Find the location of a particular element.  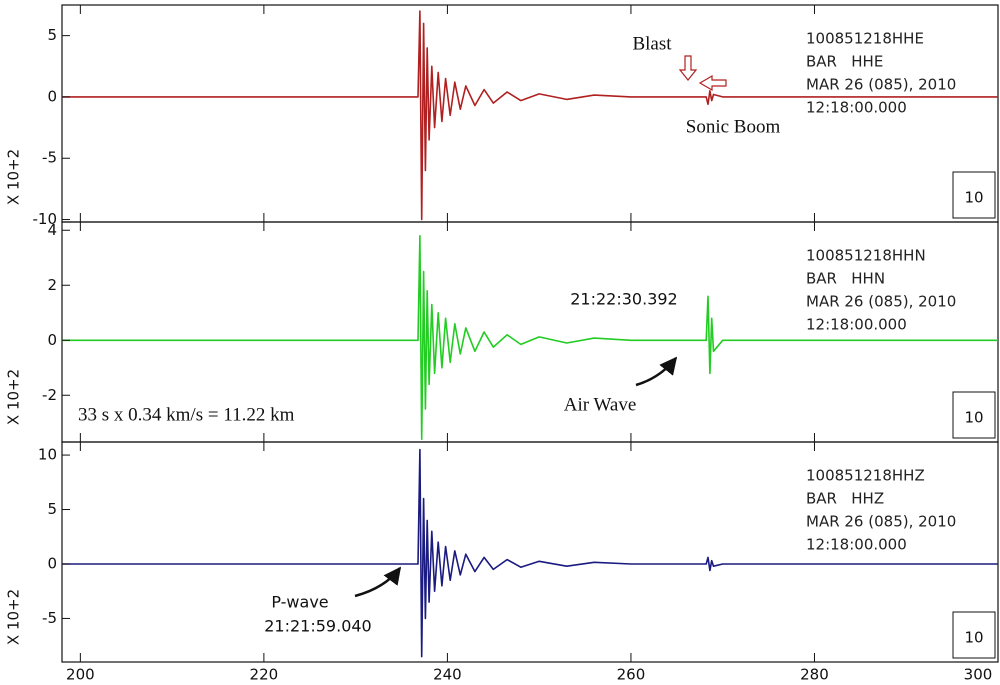

annotation: 21:22:30.392 is located at coordinates (623, 299).